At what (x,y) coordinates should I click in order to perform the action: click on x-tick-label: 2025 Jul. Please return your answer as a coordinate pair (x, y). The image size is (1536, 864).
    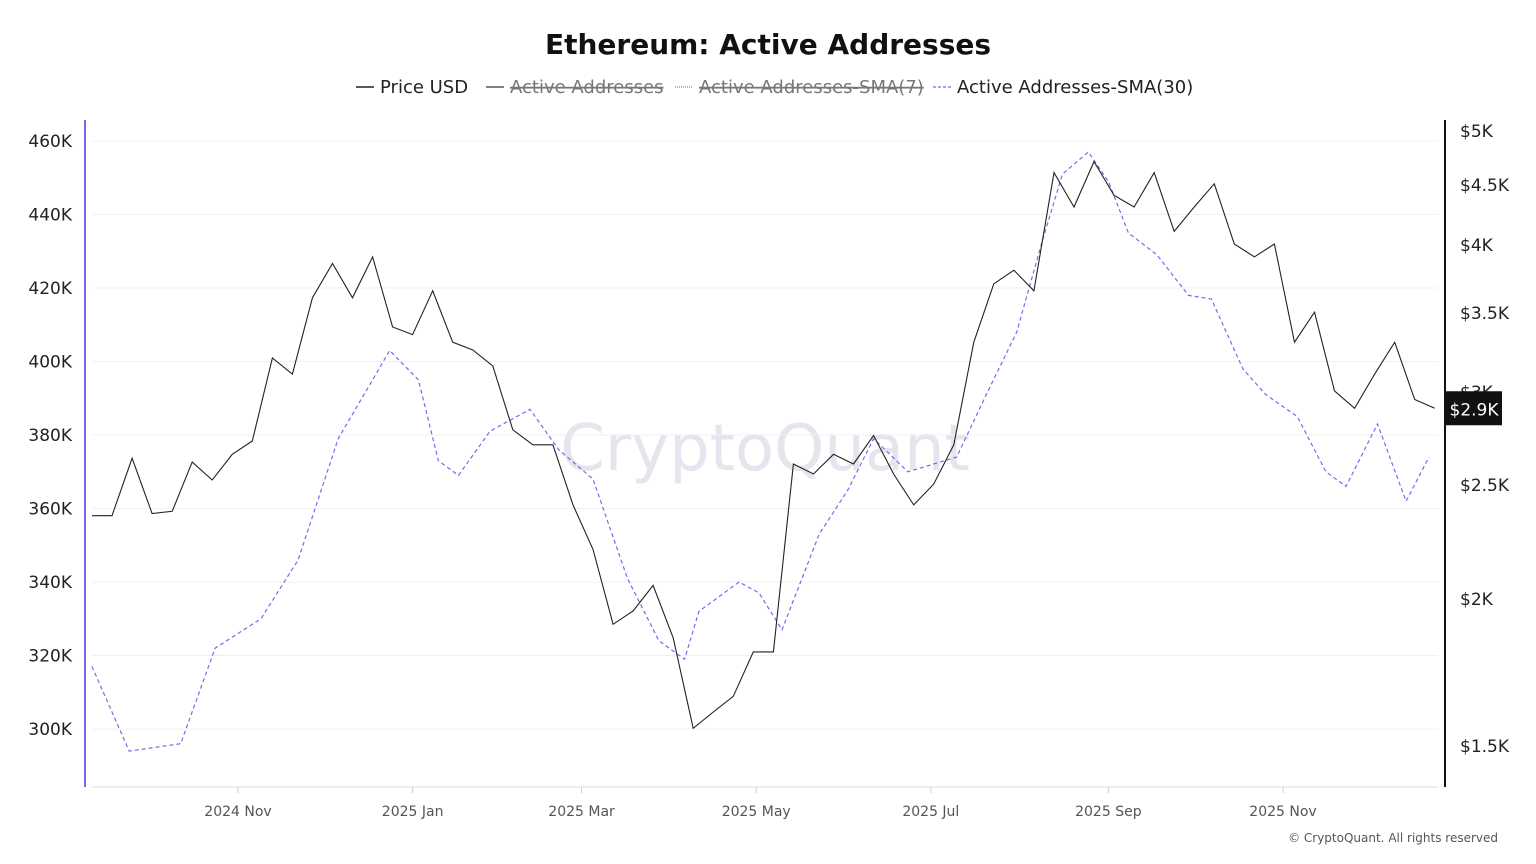
    Looking at the image, I should click on (930, 812).